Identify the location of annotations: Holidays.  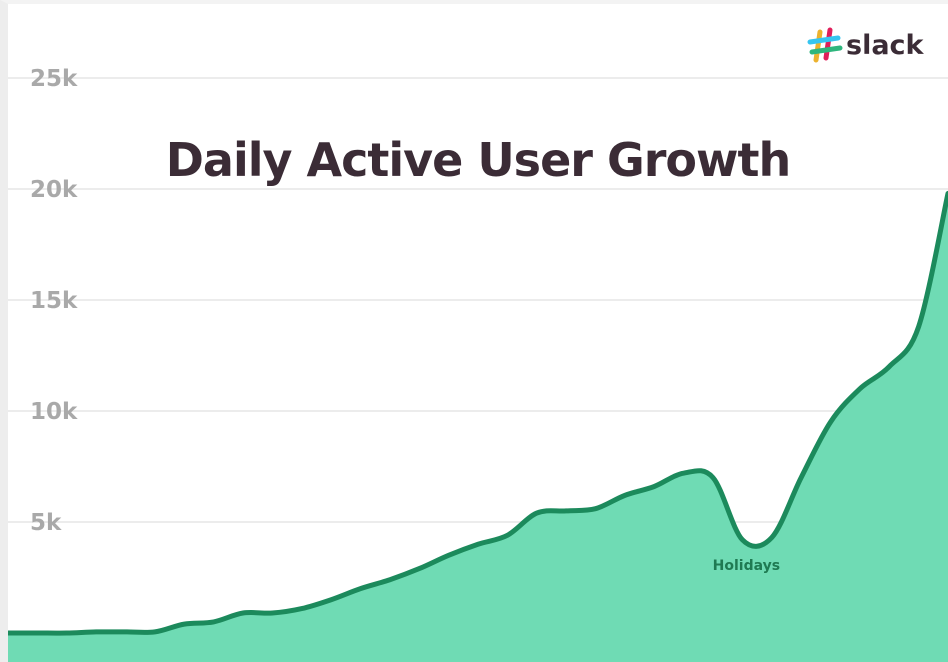
(746, 566).